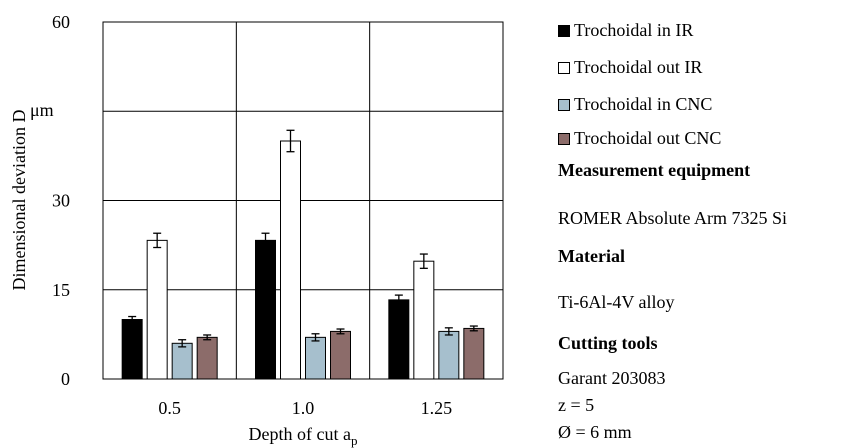 The image size is (867, 448). I want to click on equipment-heading: Measurement equipment, so click(654, 170).